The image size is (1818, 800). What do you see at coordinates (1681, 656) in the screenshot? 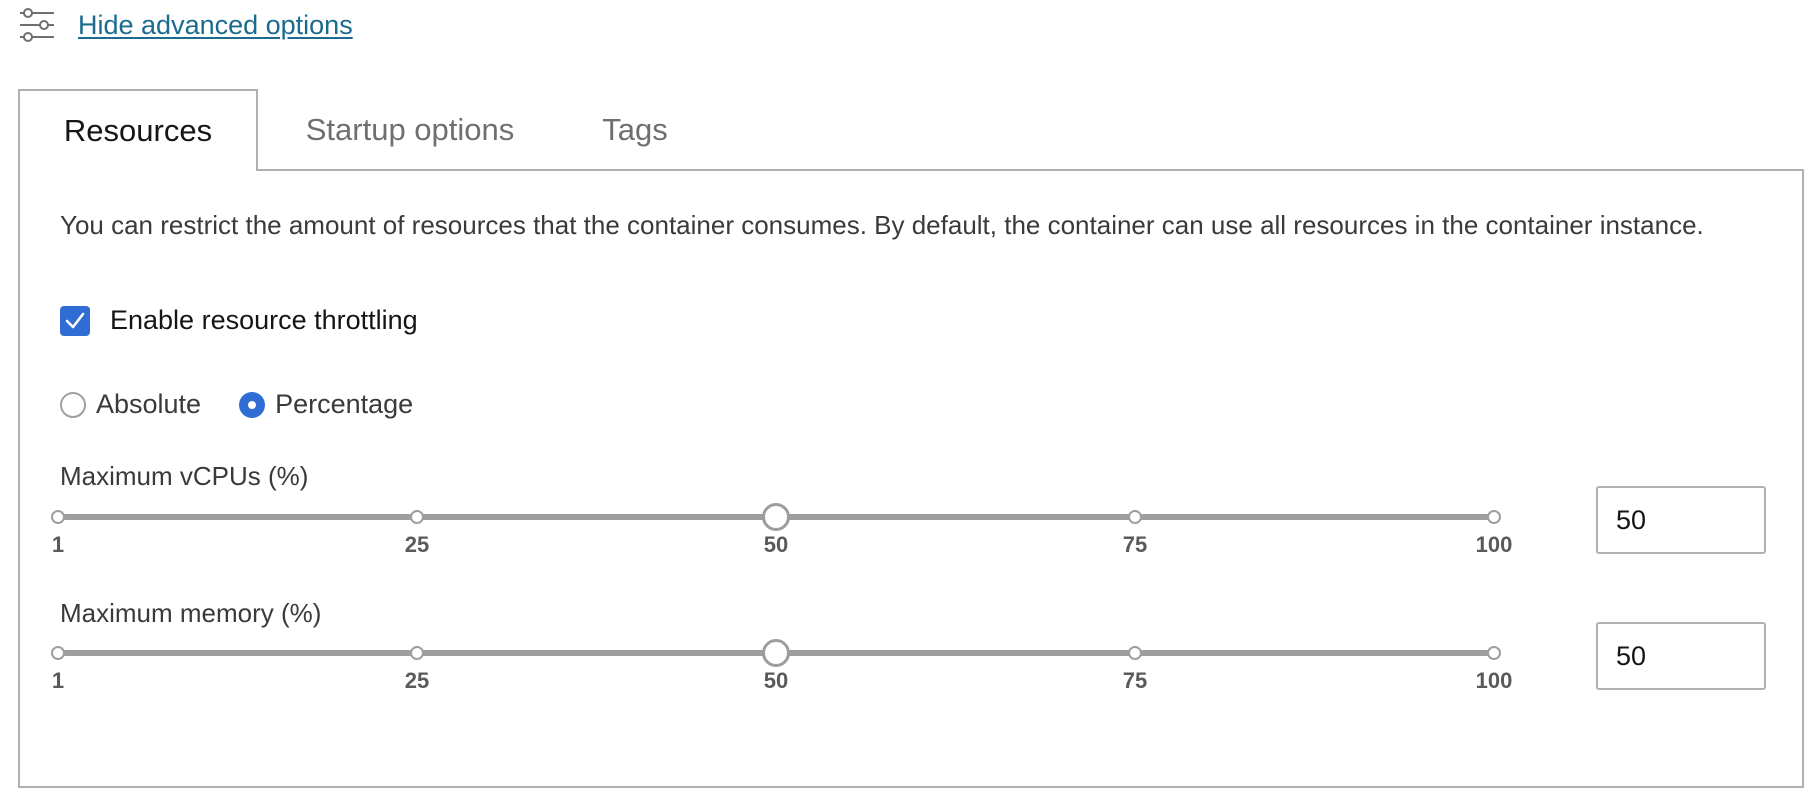
I see `max-memory-input` at bounding box center [1681, 656].